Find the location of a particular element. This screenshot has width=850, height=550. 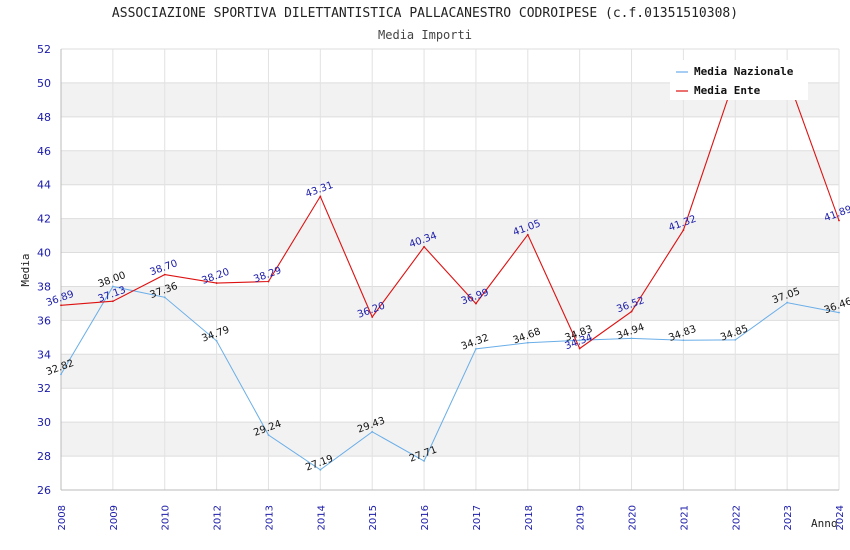

legend-label-media-nazionale: Media Nazionale is located at coordinates (744, 71).